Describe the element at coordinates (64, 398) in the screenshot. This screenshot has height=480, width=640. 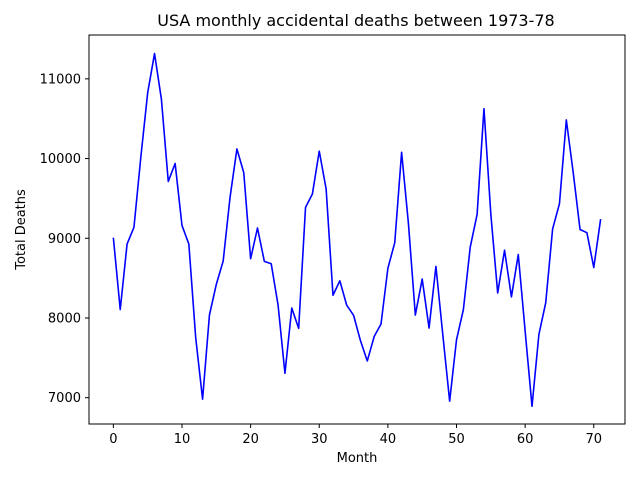
I see `y-tick-label: 7000` at that location.